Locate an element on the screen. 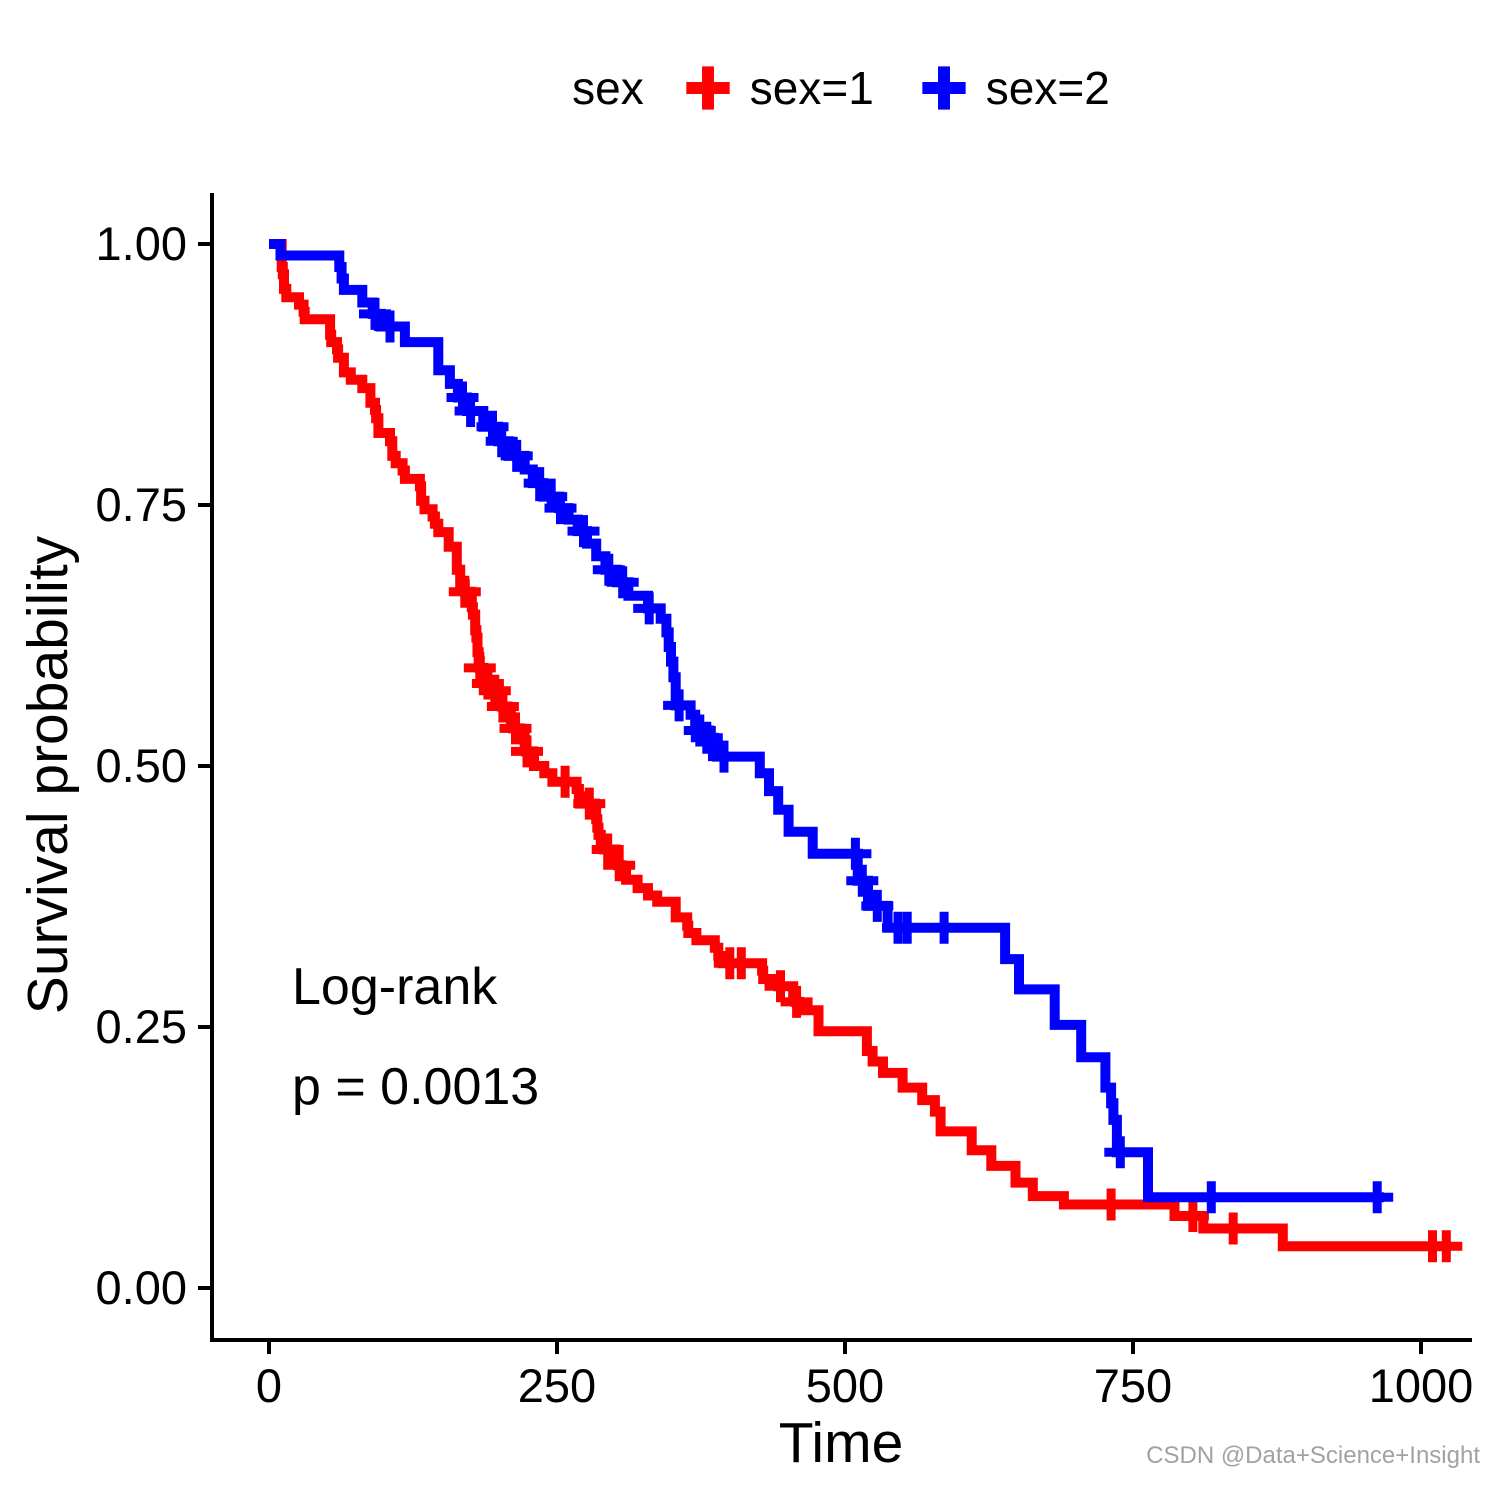 The image size is (1500, 1500). y-tick-label: 0.00 is located at coordinates (141, 1287).